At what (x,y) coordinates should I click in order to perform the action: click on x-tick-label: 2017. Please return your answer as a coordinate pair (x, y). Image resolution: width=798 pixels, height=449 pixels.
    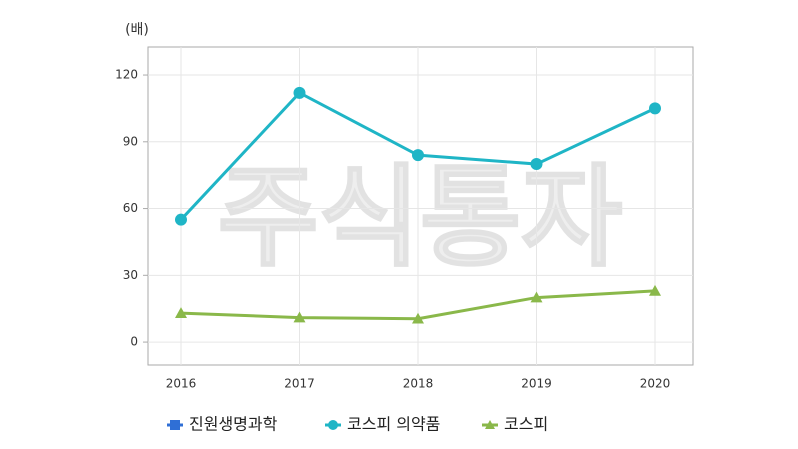
    Looking at the image, I should click on (299, 384).